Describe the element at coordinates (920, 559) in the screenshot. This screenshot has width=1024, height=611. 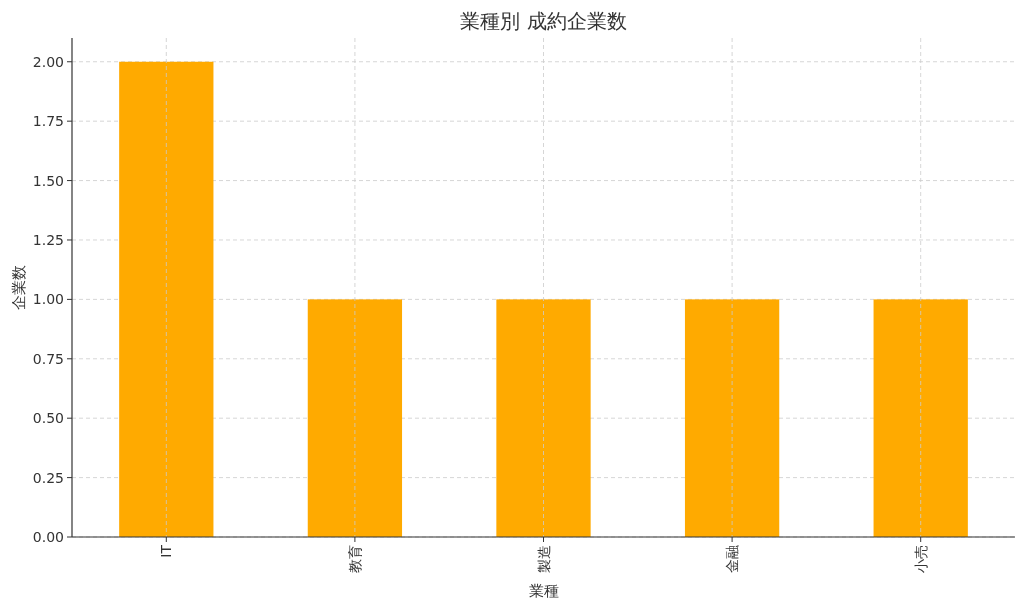
I see `x-tick-label: 小売` at that location.